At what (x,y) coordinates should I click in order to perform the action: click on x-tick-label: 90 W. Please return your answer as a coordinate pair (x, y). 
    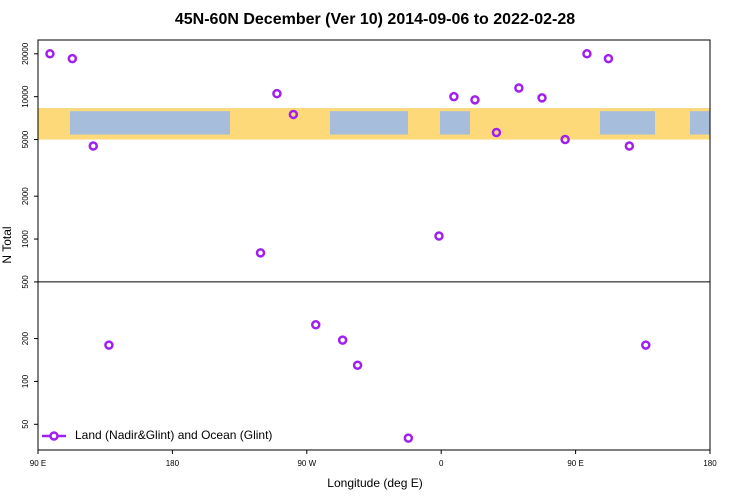
    Looking at the image, I should click on (306, 463).